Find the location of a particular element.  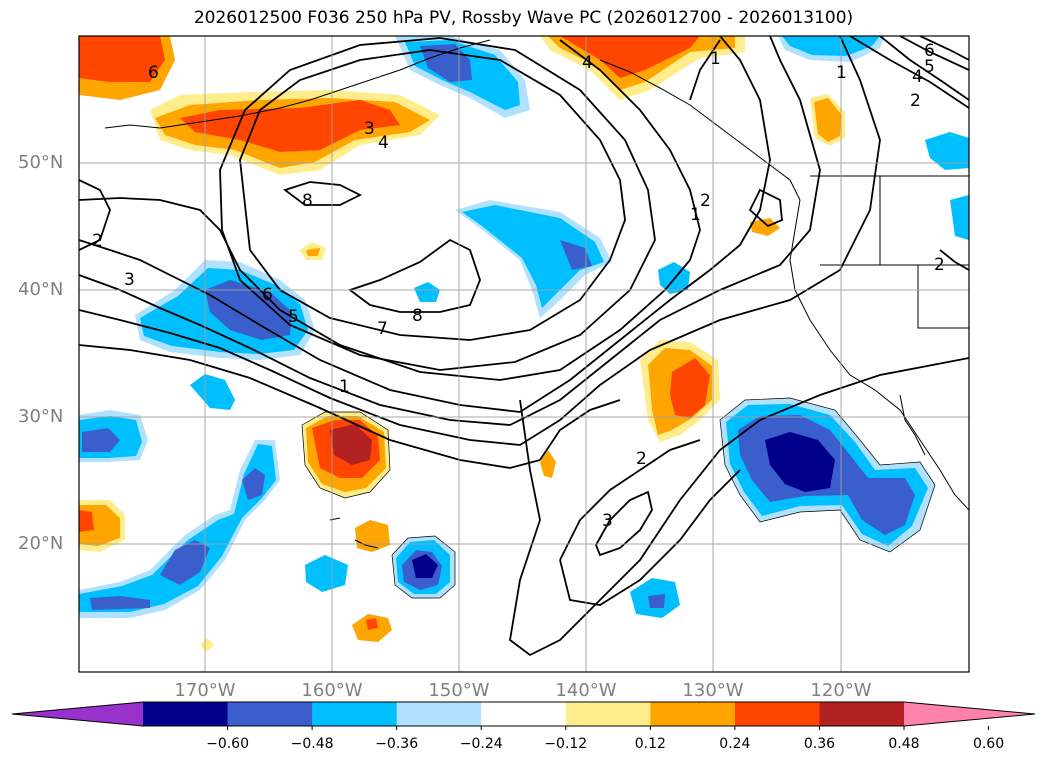

latitude-label: 40°N is located at coordinates (41, 289).